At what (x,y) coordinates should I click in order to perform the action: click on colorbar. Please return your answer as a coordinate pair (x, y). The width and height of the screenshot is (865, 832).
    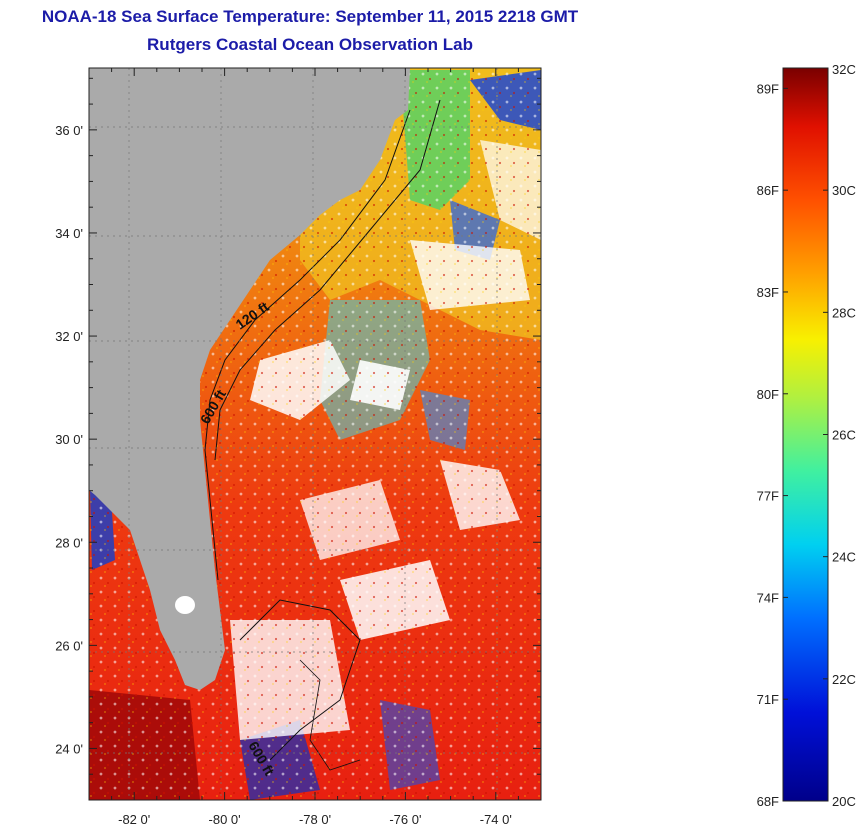
    Looking at the image, I should click on (805, 434).